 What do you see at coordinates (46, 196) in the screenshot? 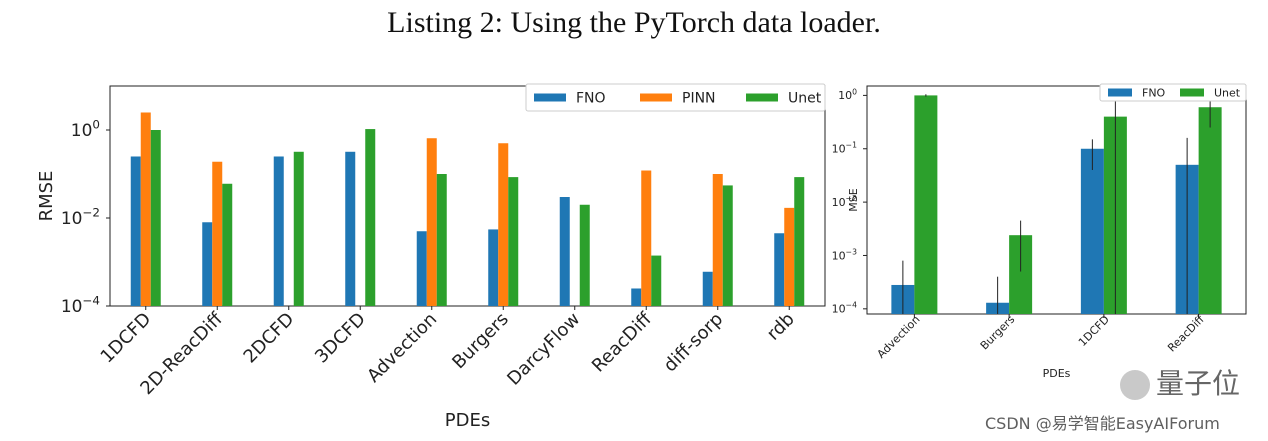
I see `y-axis-label: RMSE` at bounding box center [46, 196].